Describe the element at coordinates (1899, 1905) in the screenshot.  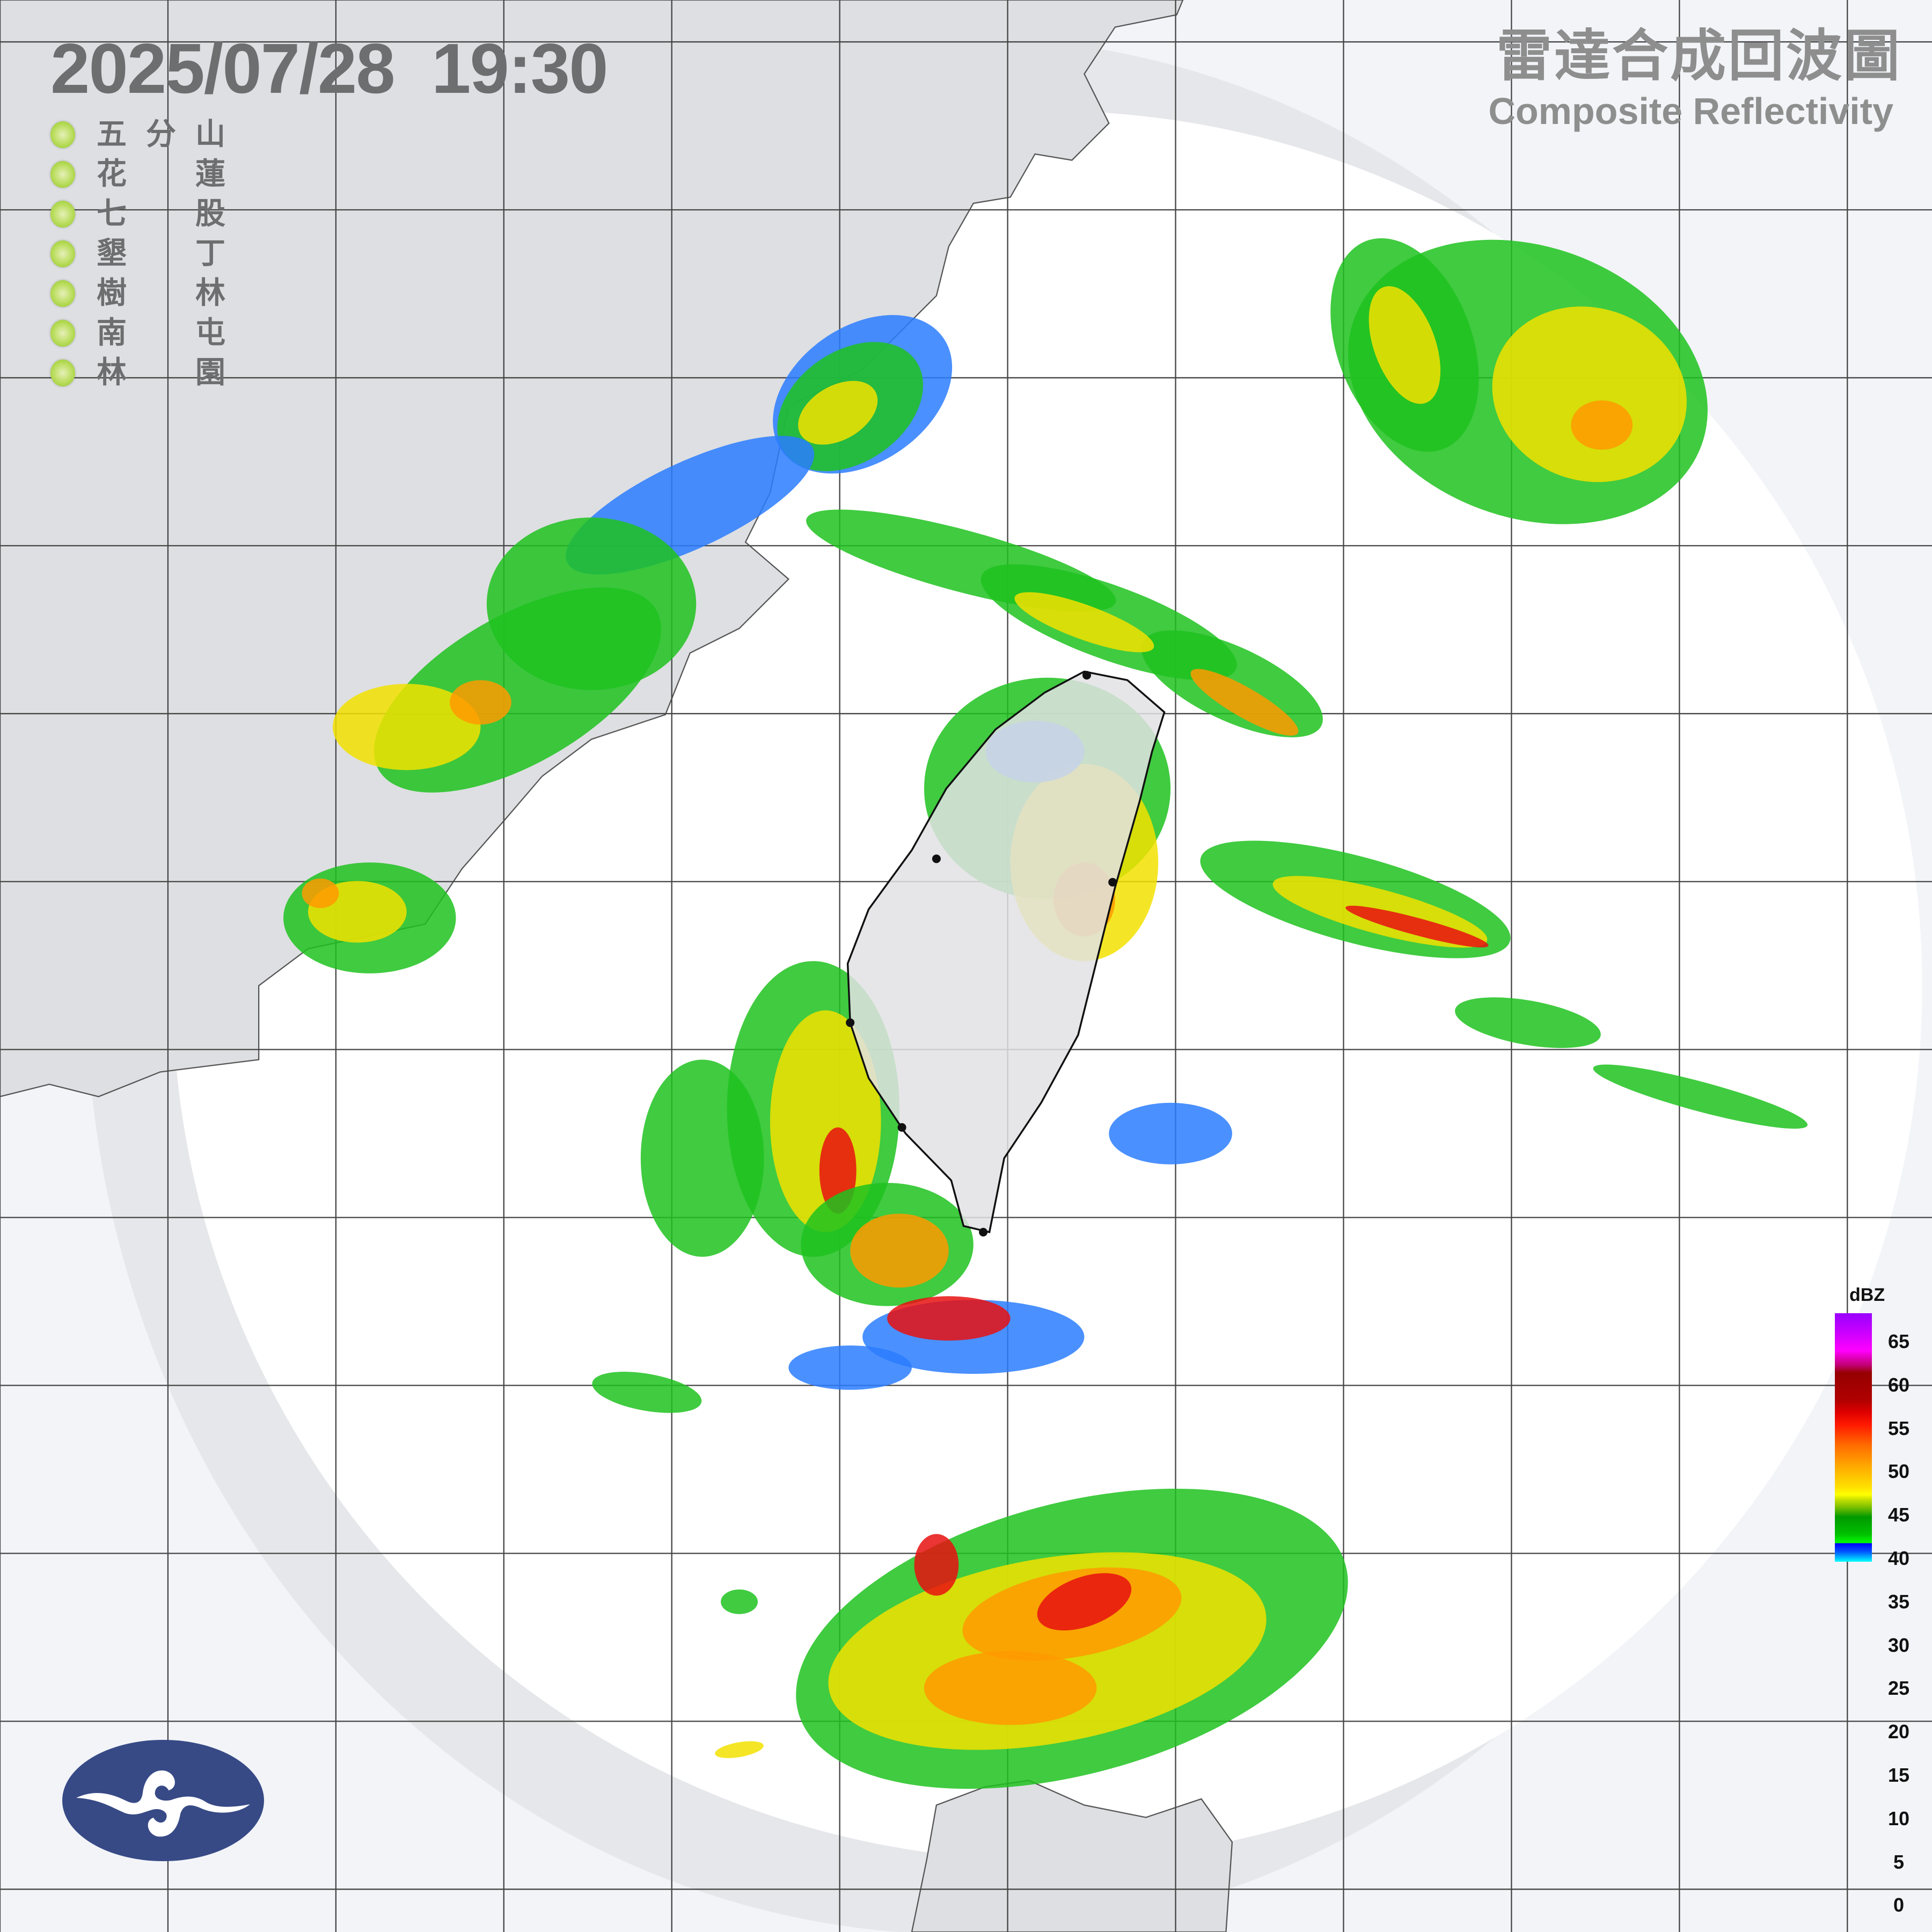
I see `colorbar-tick-label: 0` at that location.